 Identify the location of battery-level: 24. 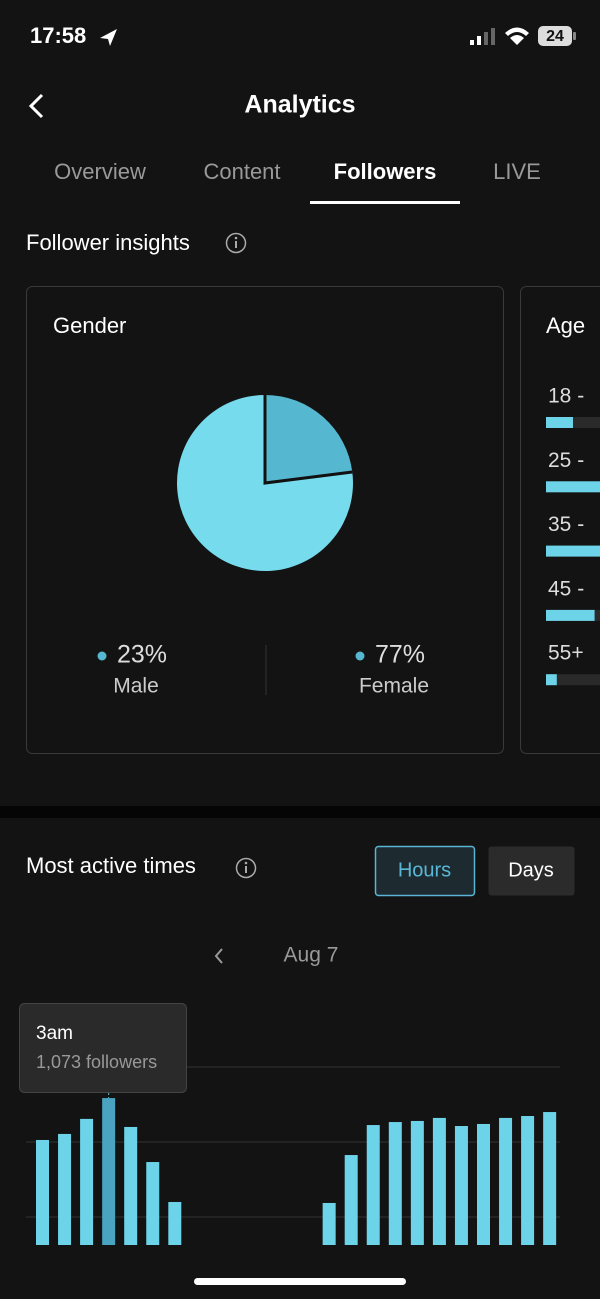
(555, 36).